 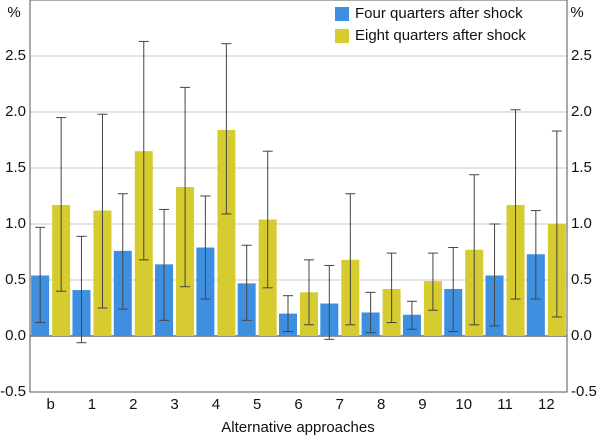 What do you see at coordinates (15, 55) in the screenshot?
I see `y-tick-label: 2.5` at bounding box center [15, 55].